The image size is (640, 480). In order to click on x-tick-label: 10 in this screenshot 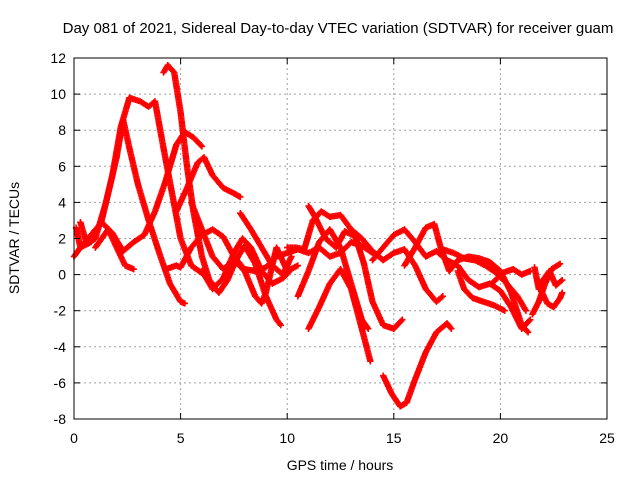, I will do `click(287, 438)`.